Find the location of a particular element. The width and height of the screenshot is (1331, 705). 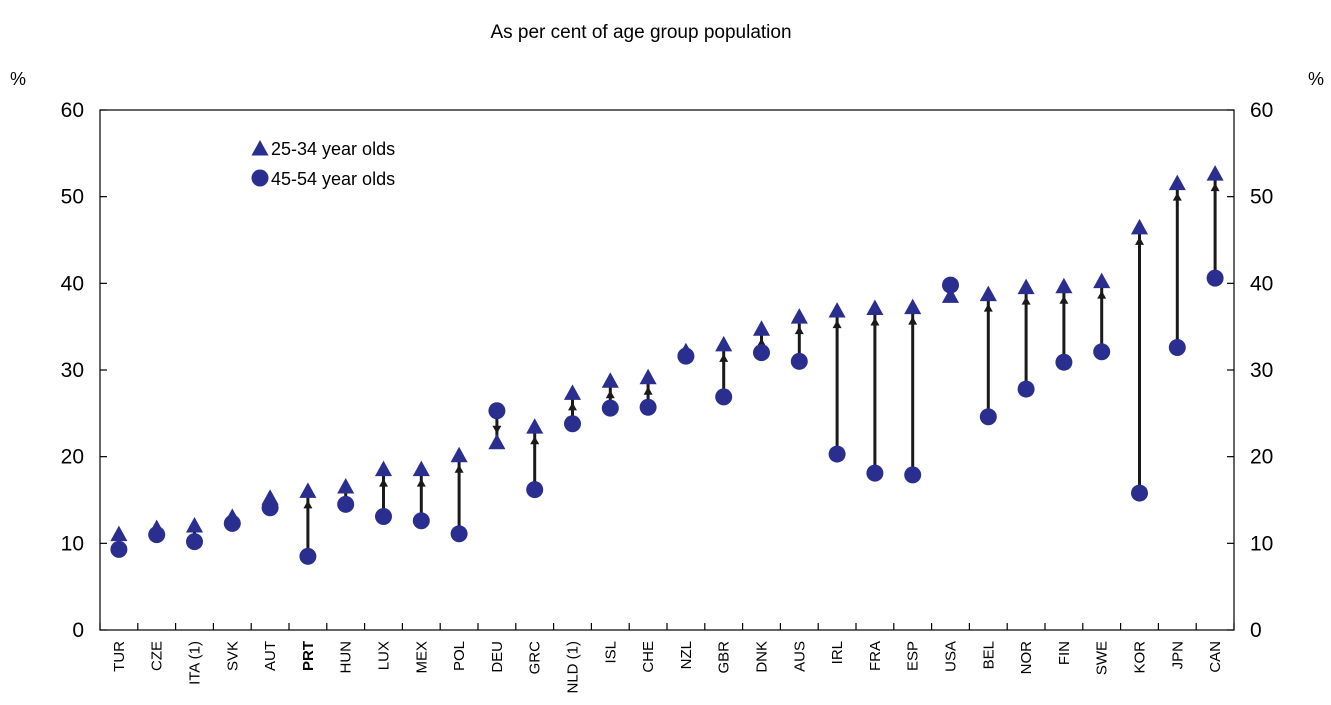

x-tick-label: SWE is located at coordinates (1102, 658).